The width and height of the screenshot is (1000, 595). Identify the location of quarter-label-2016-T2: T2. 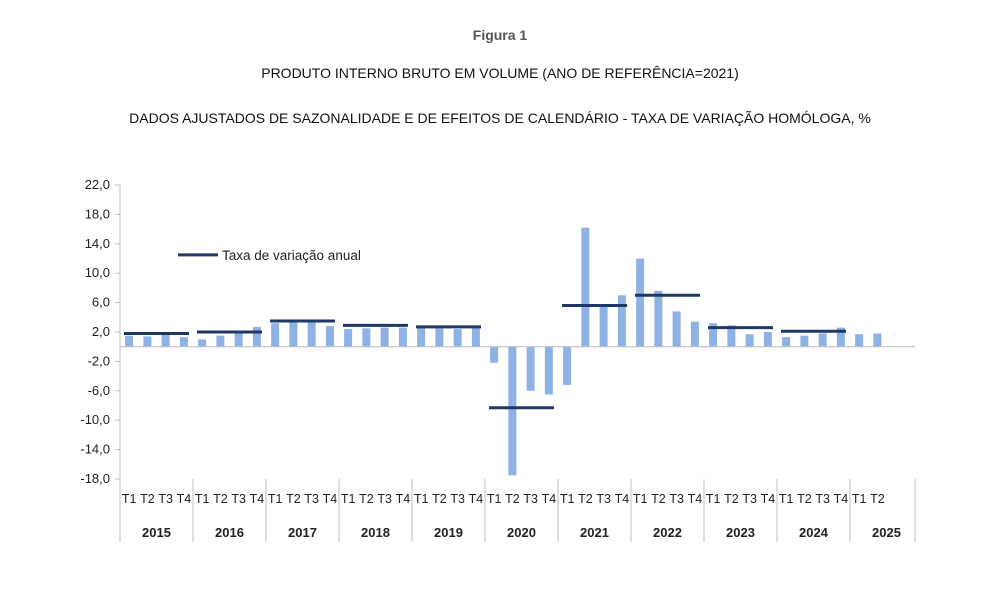
(220, 499).